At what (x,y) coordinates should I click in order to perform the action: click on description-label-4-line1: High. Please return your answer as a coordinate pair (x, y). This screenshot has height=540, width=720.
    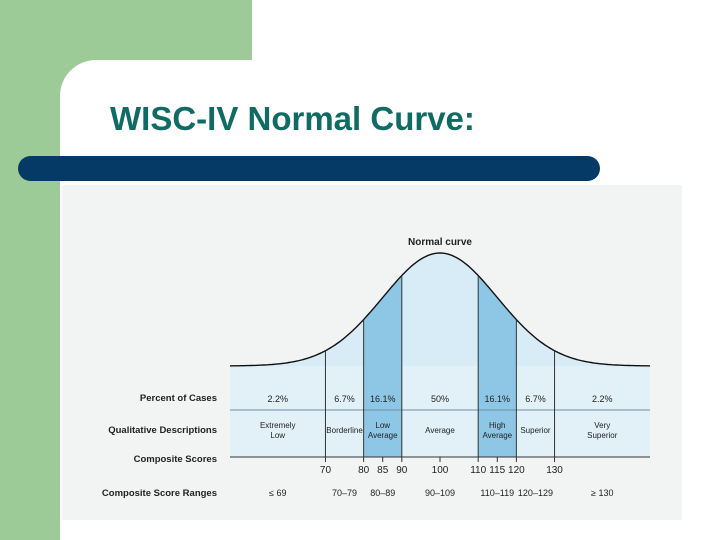
    Looking at the image, I should click on (497, 425).